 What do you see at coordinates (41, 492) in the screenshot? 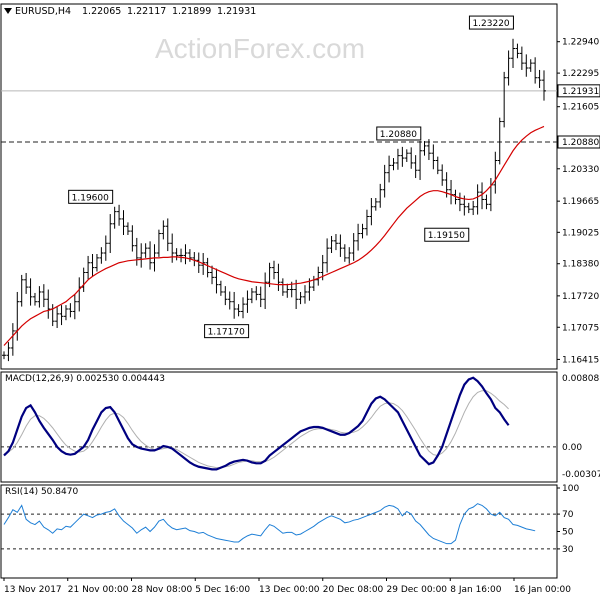
I see `rsi-title: RSI(14) 50.8470` at bounding box center [41, 492].